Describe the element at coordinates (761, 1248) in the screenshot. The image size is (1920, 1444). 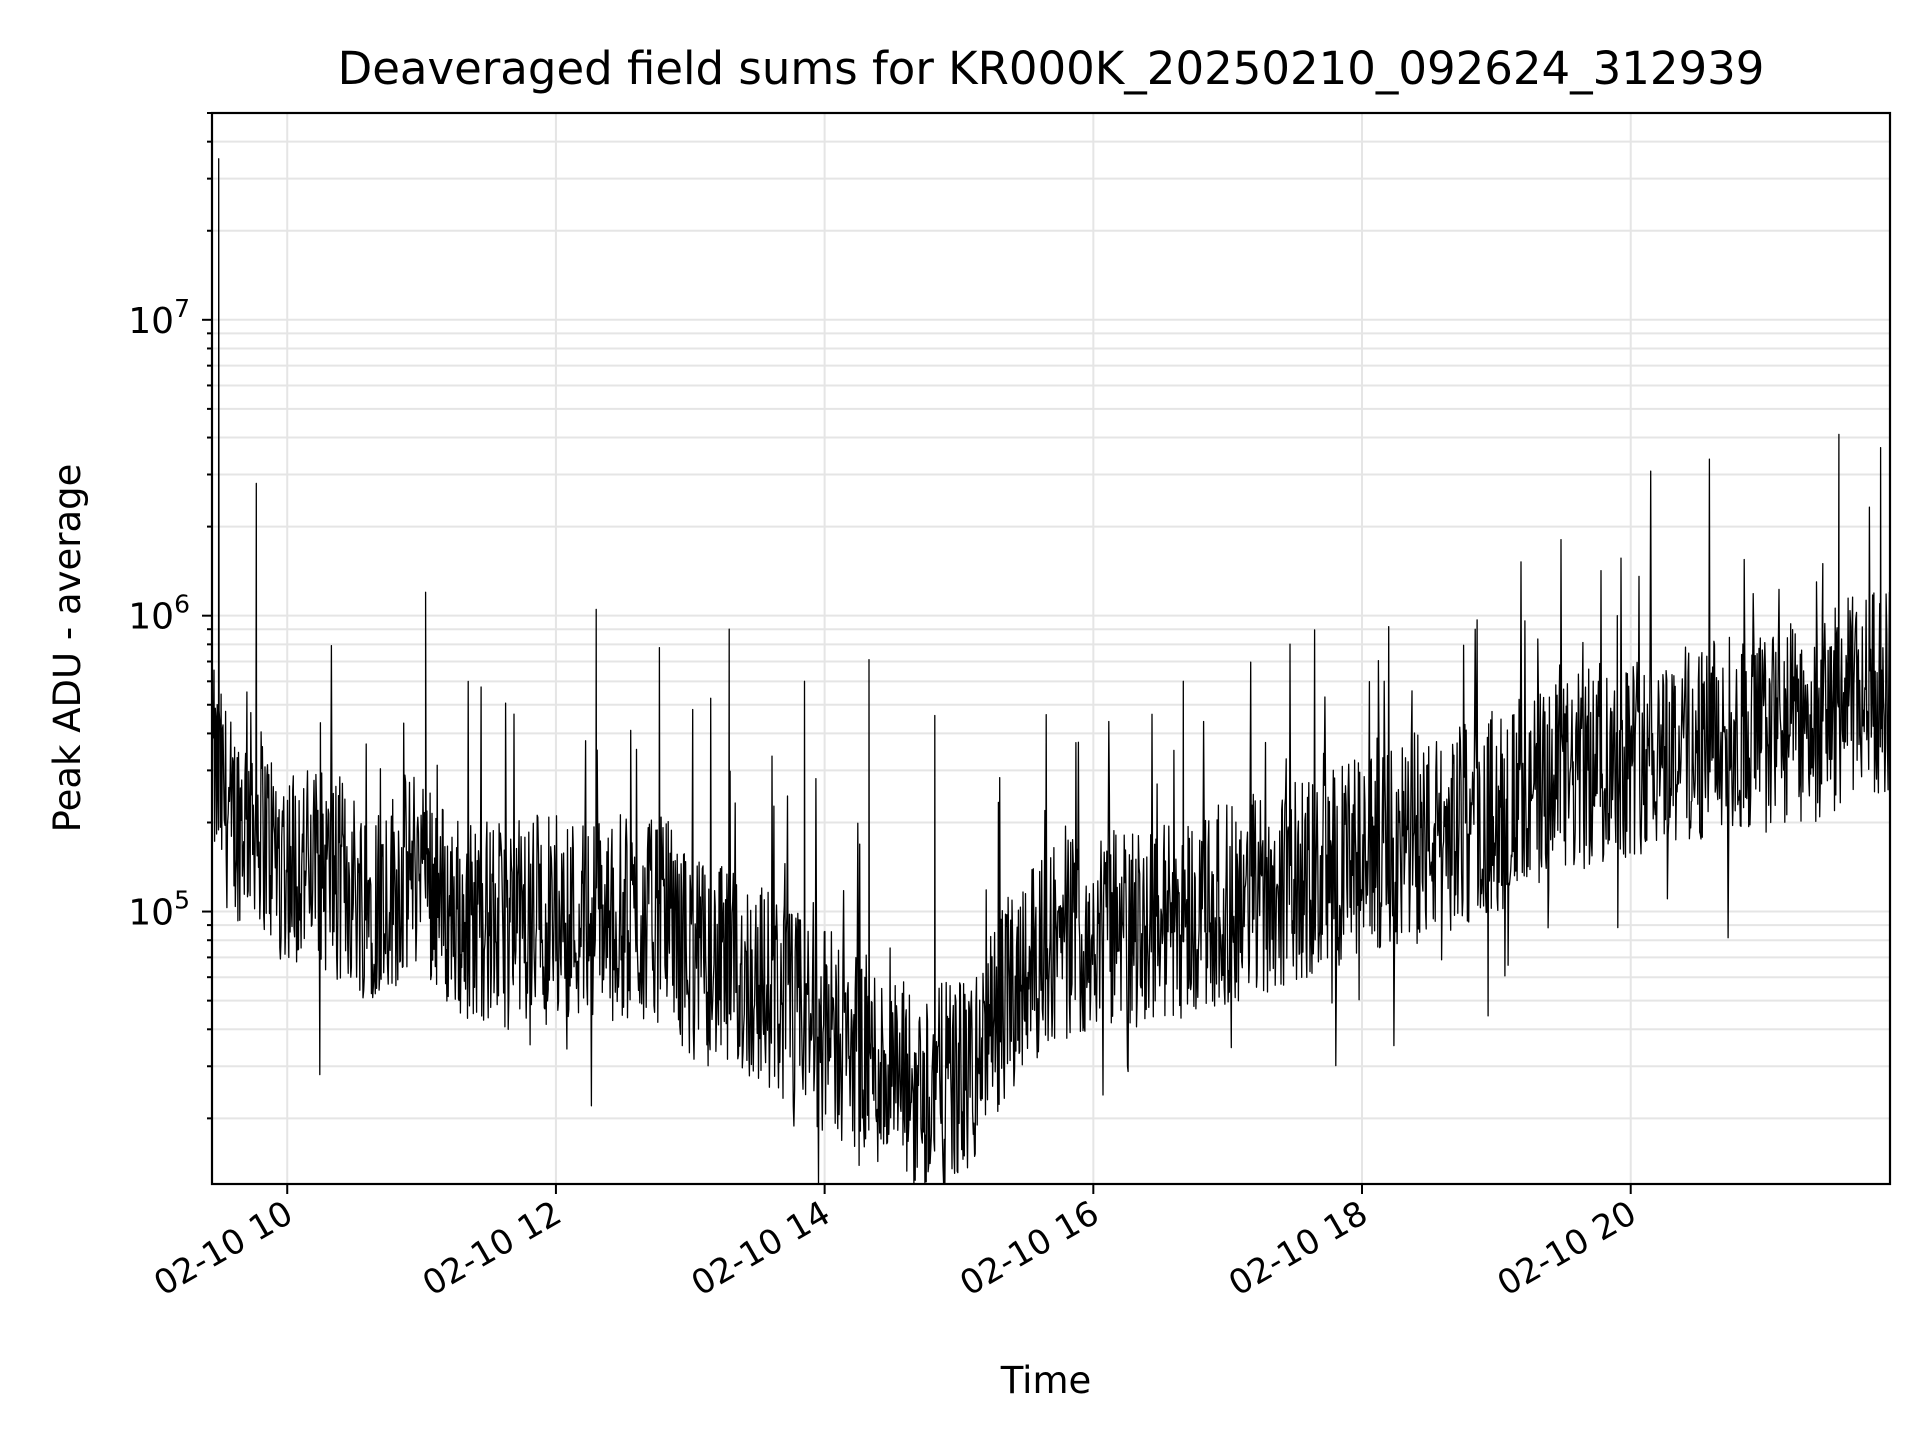
I see `x-tick-label: 02-10 14` at that location.